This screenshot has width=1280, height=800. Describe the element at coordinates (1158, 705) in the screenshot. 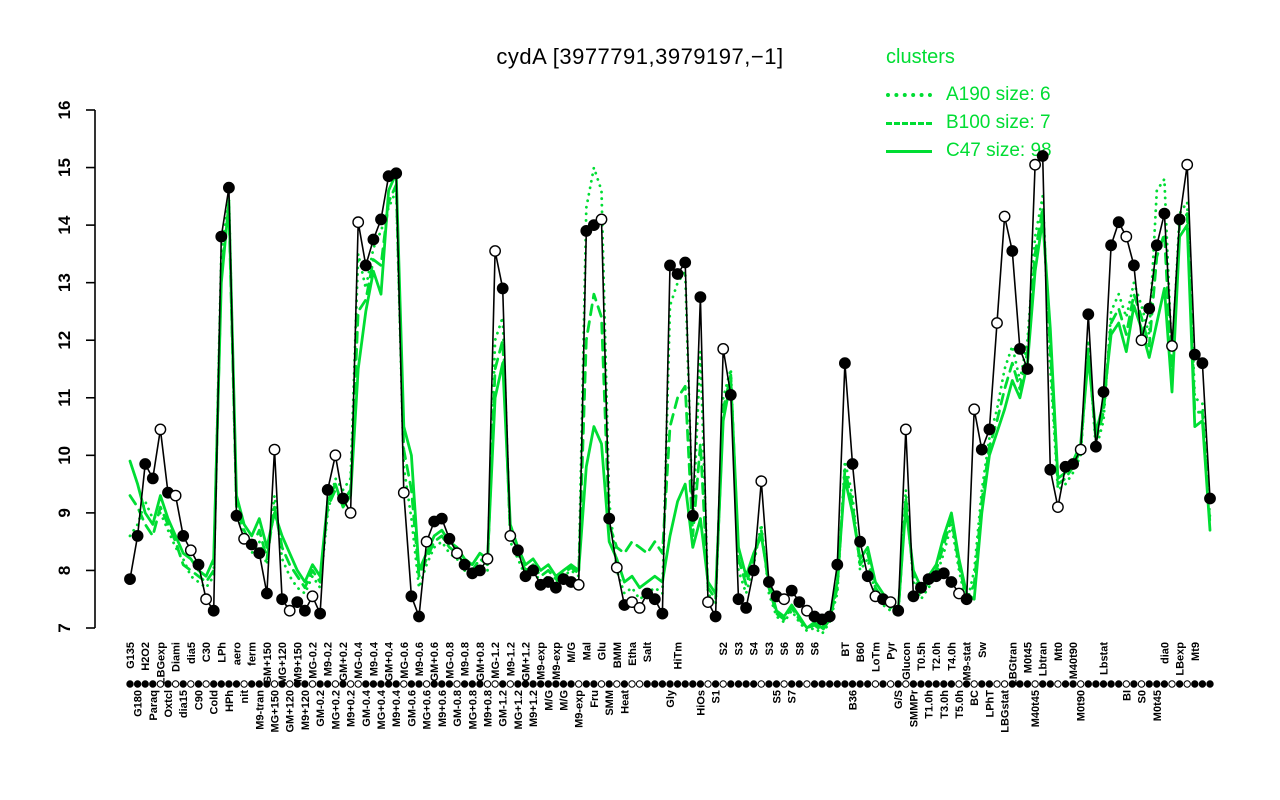

I see `svg-text: M0t45` at that location.